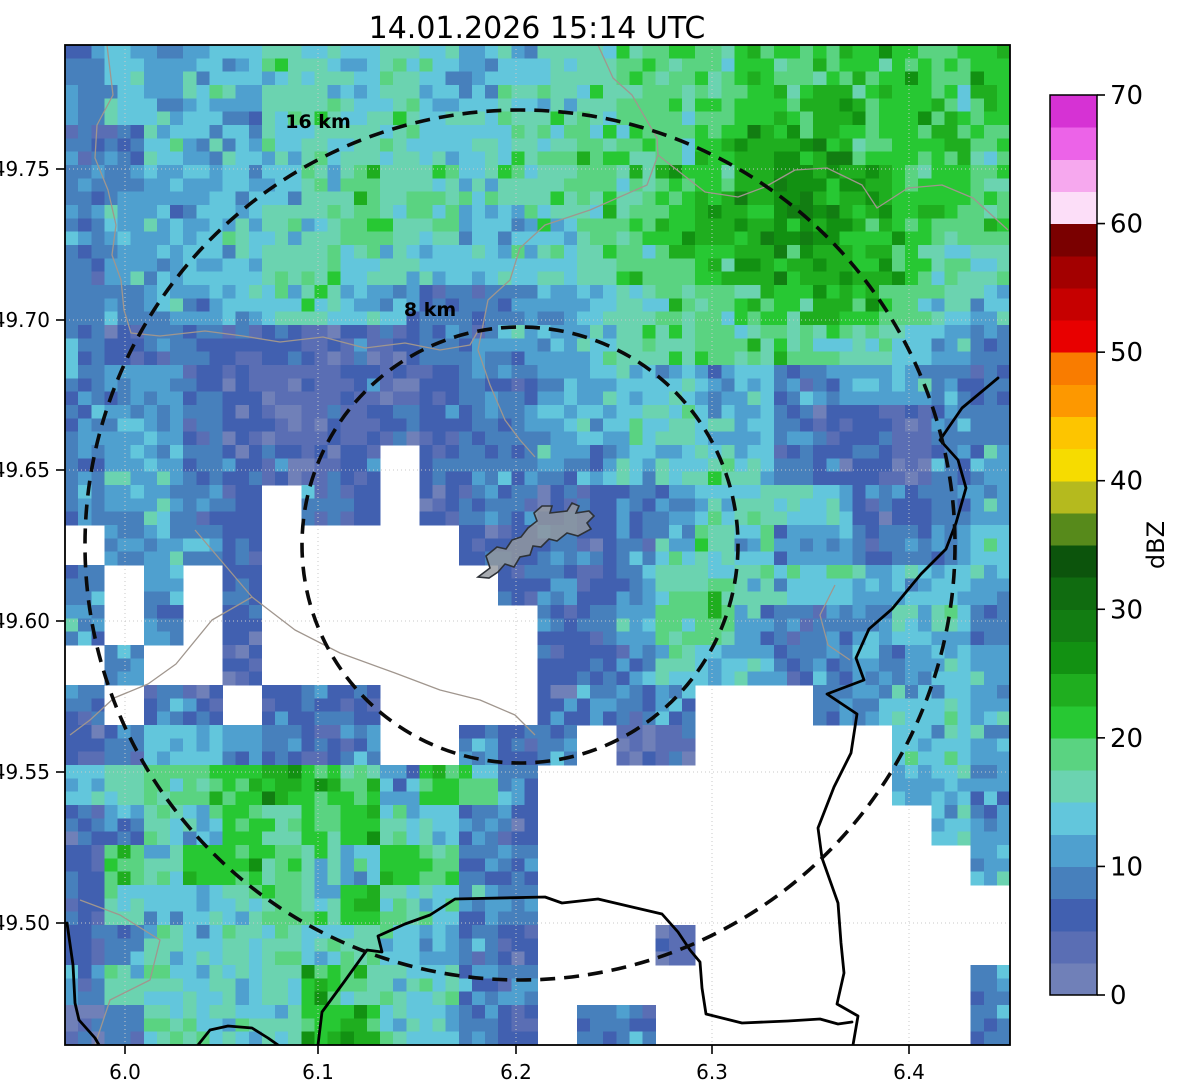  I want to click on colorbar-tick-label: 0, so click(1118, 996).